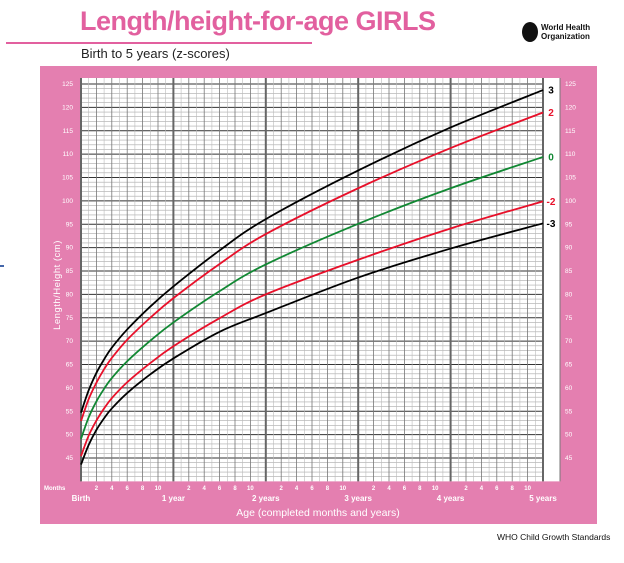 The height and width of the screenshot is (563, 624). I want to click on y-tick-label-right: 90, so click(569, 248).